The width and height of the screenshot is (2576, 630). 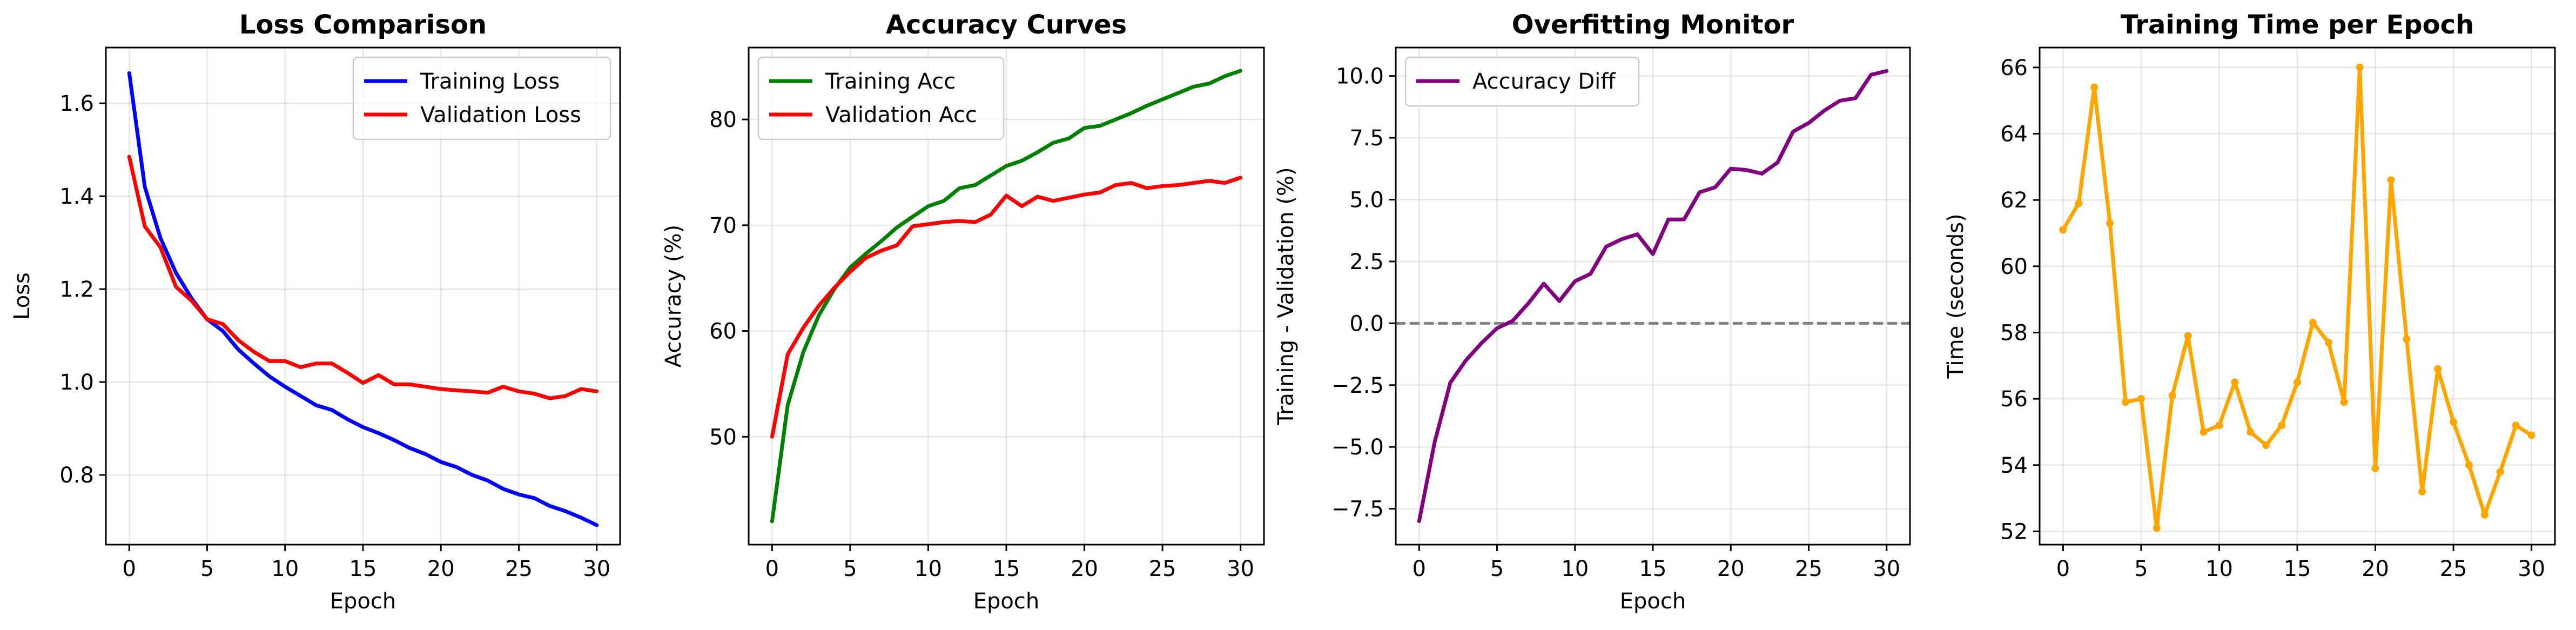 What do you see at coordinates (500, 115) in the screenshot?
I see `legend-label: Validation Loss` at bounding box center [500, 115].